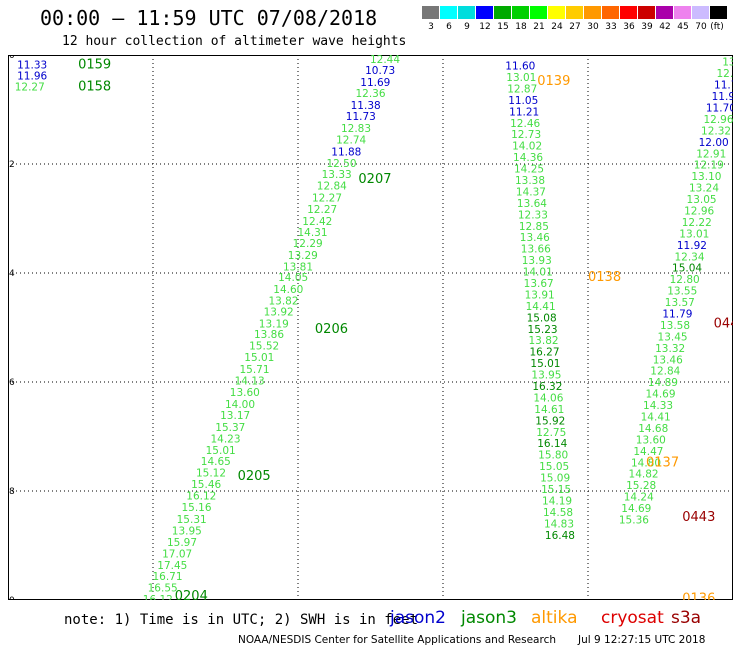 Image resolution: width=740 pixels, height=650 pixels. What do you see at coordinates (418, 618) in the screenshot?
I see `legend-jason2: jason2` at bounding box center [418, 618].